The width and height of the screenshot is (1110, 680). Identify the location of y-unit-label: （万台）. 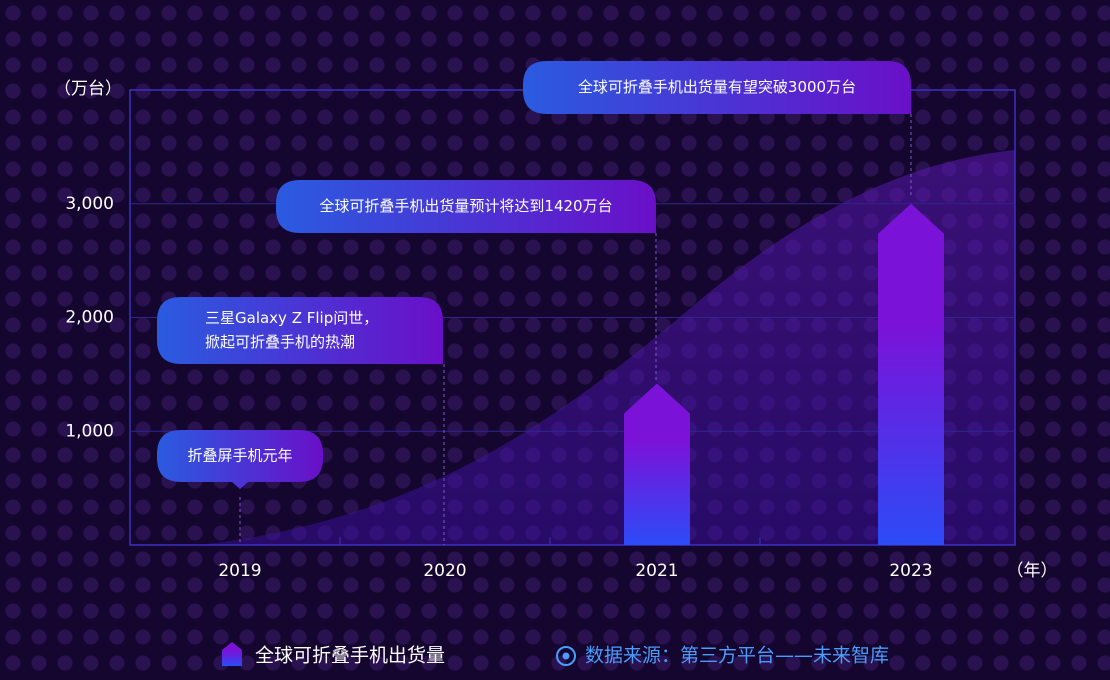
(88, 89).